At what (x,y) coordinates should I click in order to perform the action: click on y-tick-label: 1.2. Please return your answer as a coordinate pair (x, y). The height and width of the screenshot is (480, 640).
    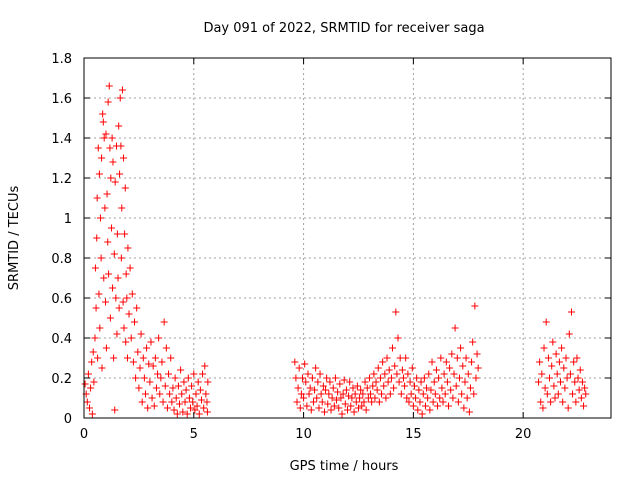
    Looking at the image, I should click on (61, 179).